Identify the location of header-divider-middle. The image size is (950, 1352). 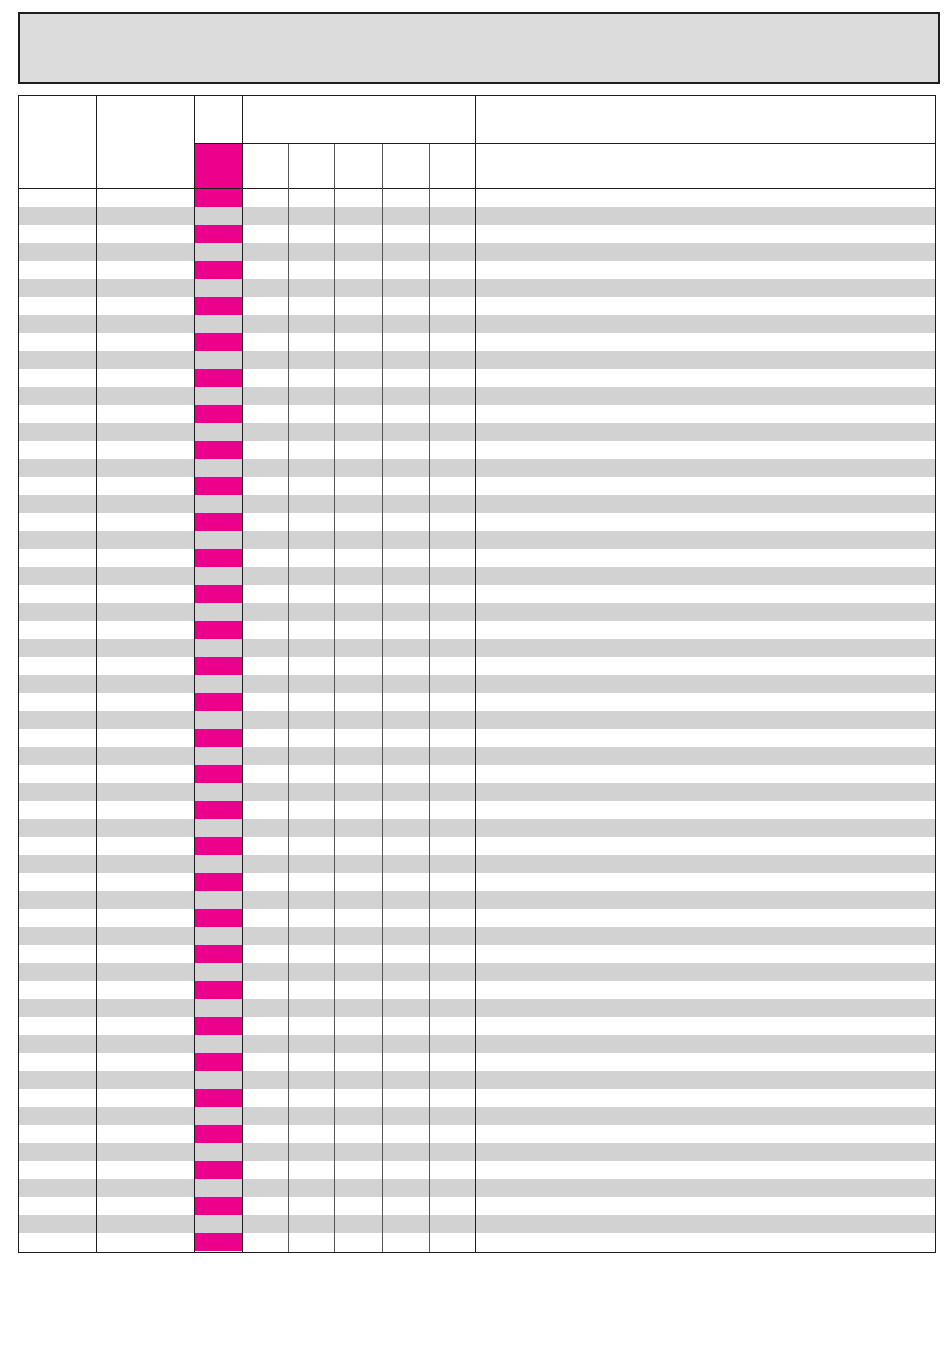
(335, 143).